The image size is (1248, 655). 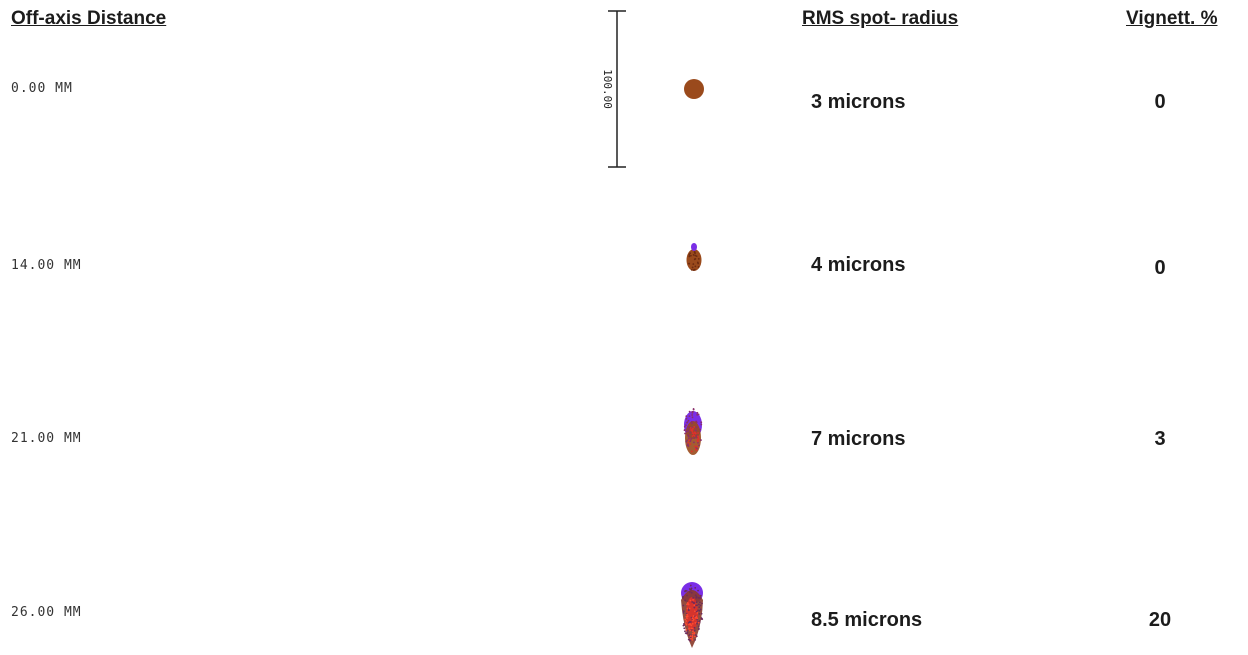 I want to click on spot-violet-tip, so click(x=694, y=247).